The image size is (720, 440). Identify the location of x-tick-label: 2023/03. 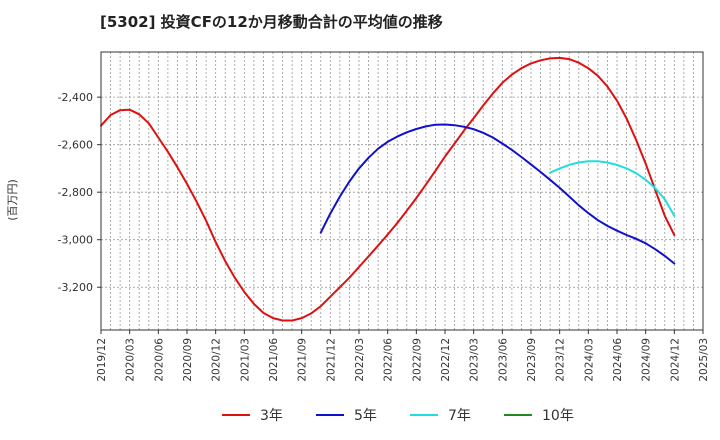
(475, 360).